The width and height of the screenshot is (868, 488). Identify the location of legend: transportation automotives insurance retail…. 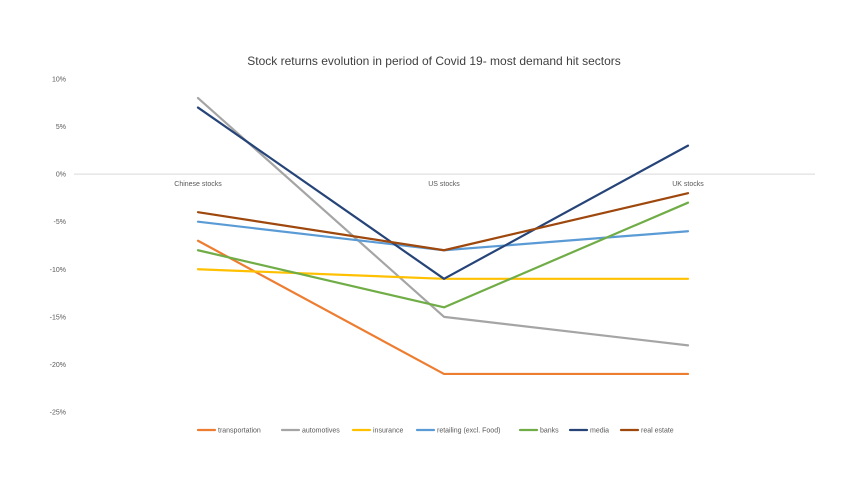
(435, 431).